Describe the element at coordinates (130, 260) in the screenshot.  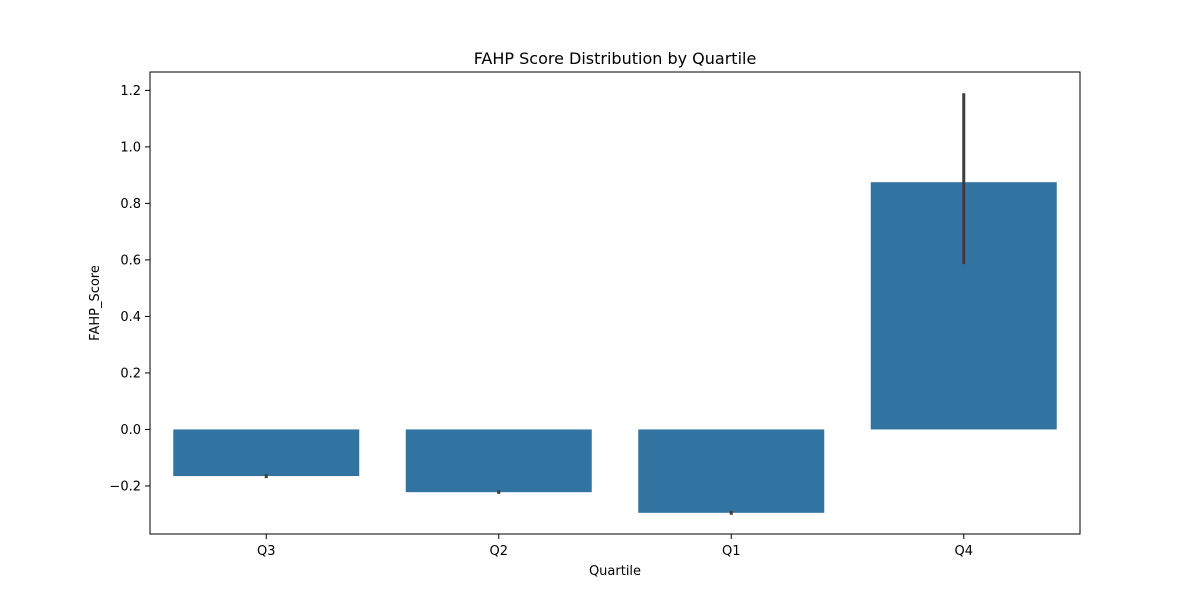
I see `y-tick-label: 0.6` at that location.